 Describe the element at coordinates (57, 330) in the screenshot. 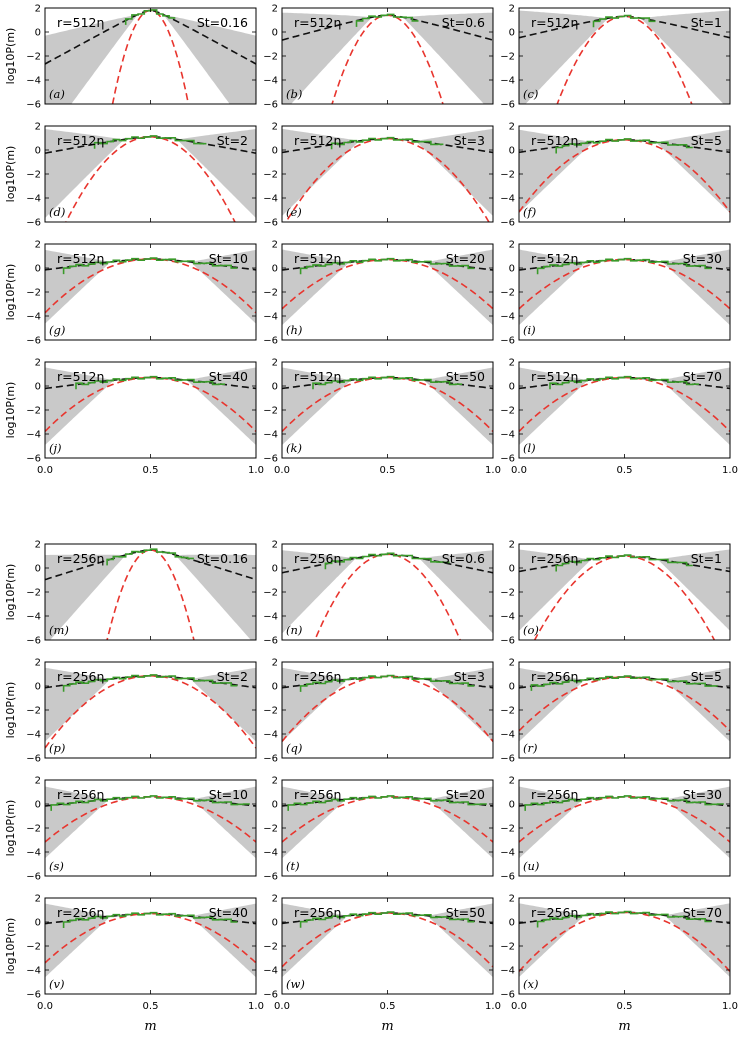

I see `panel-label: (g)` at that location.